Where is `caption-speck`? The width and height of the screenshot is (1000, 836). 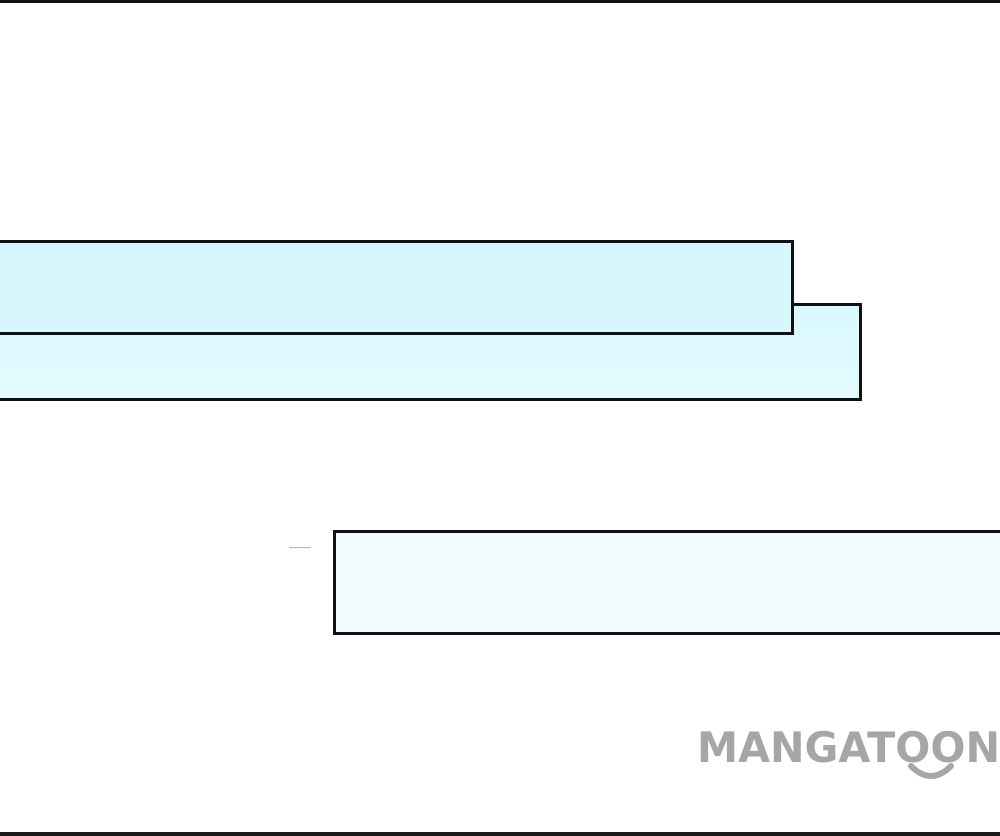
caption-speck is located at coordinates (300, 547).